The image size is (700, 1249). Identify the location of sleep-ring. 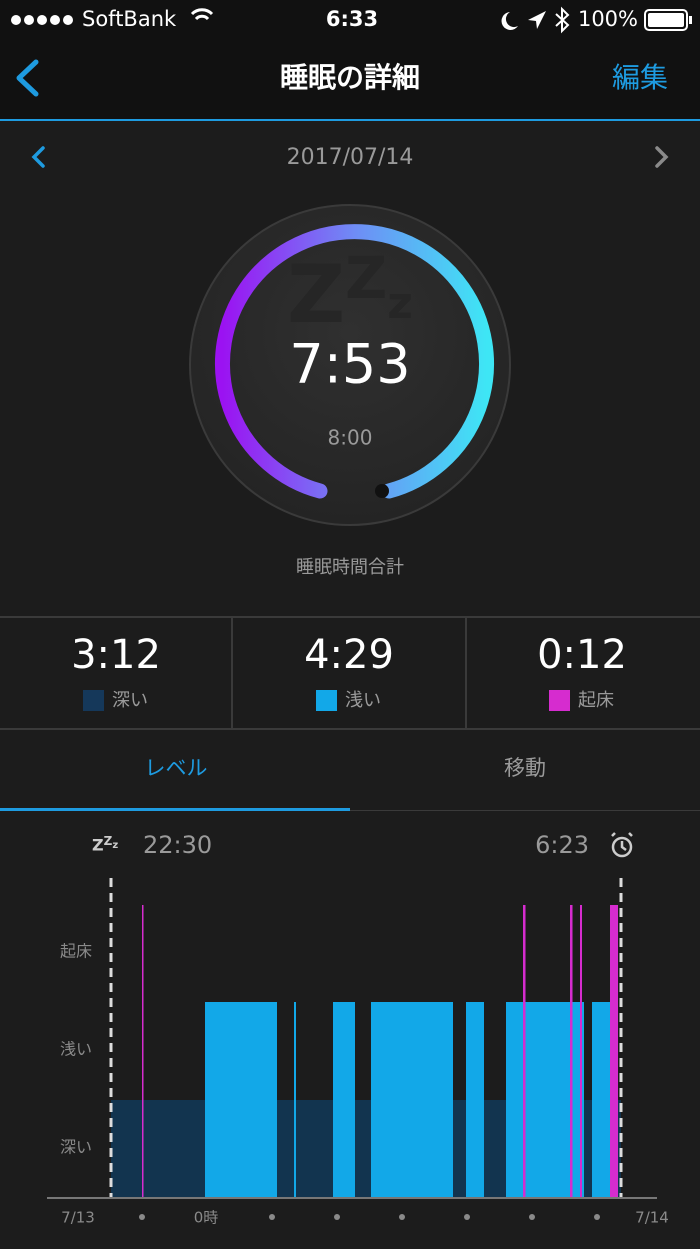
(354, 361).